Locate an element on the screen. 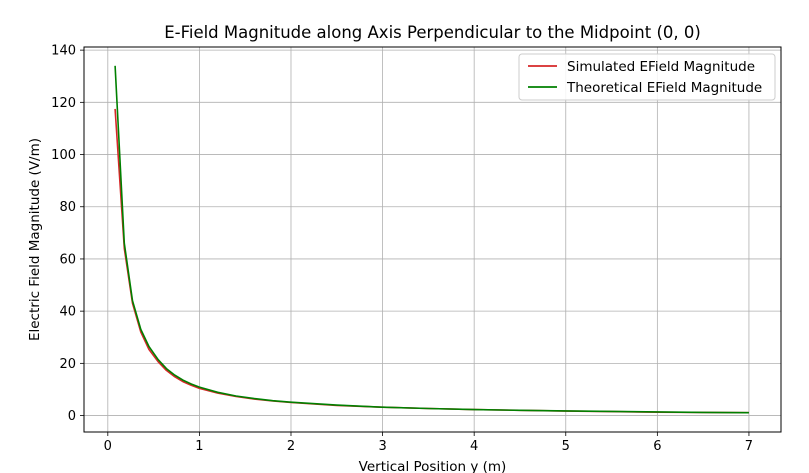 The image size is (809, 473). x-tick-label: 3 is located at coordinates (382, 446).